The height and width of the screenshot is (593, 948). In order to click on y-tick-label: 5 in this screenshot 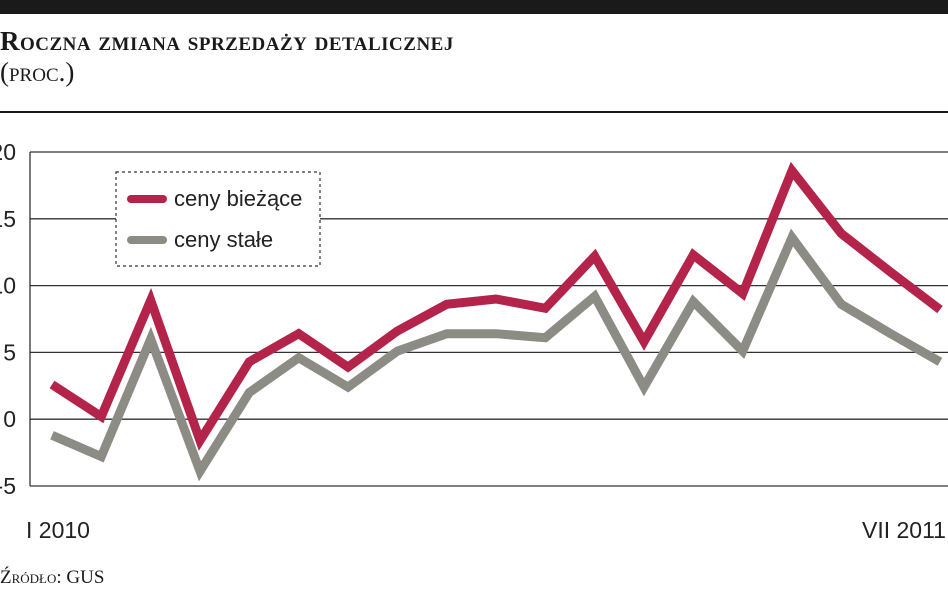, I will do `click(9, 352)`.